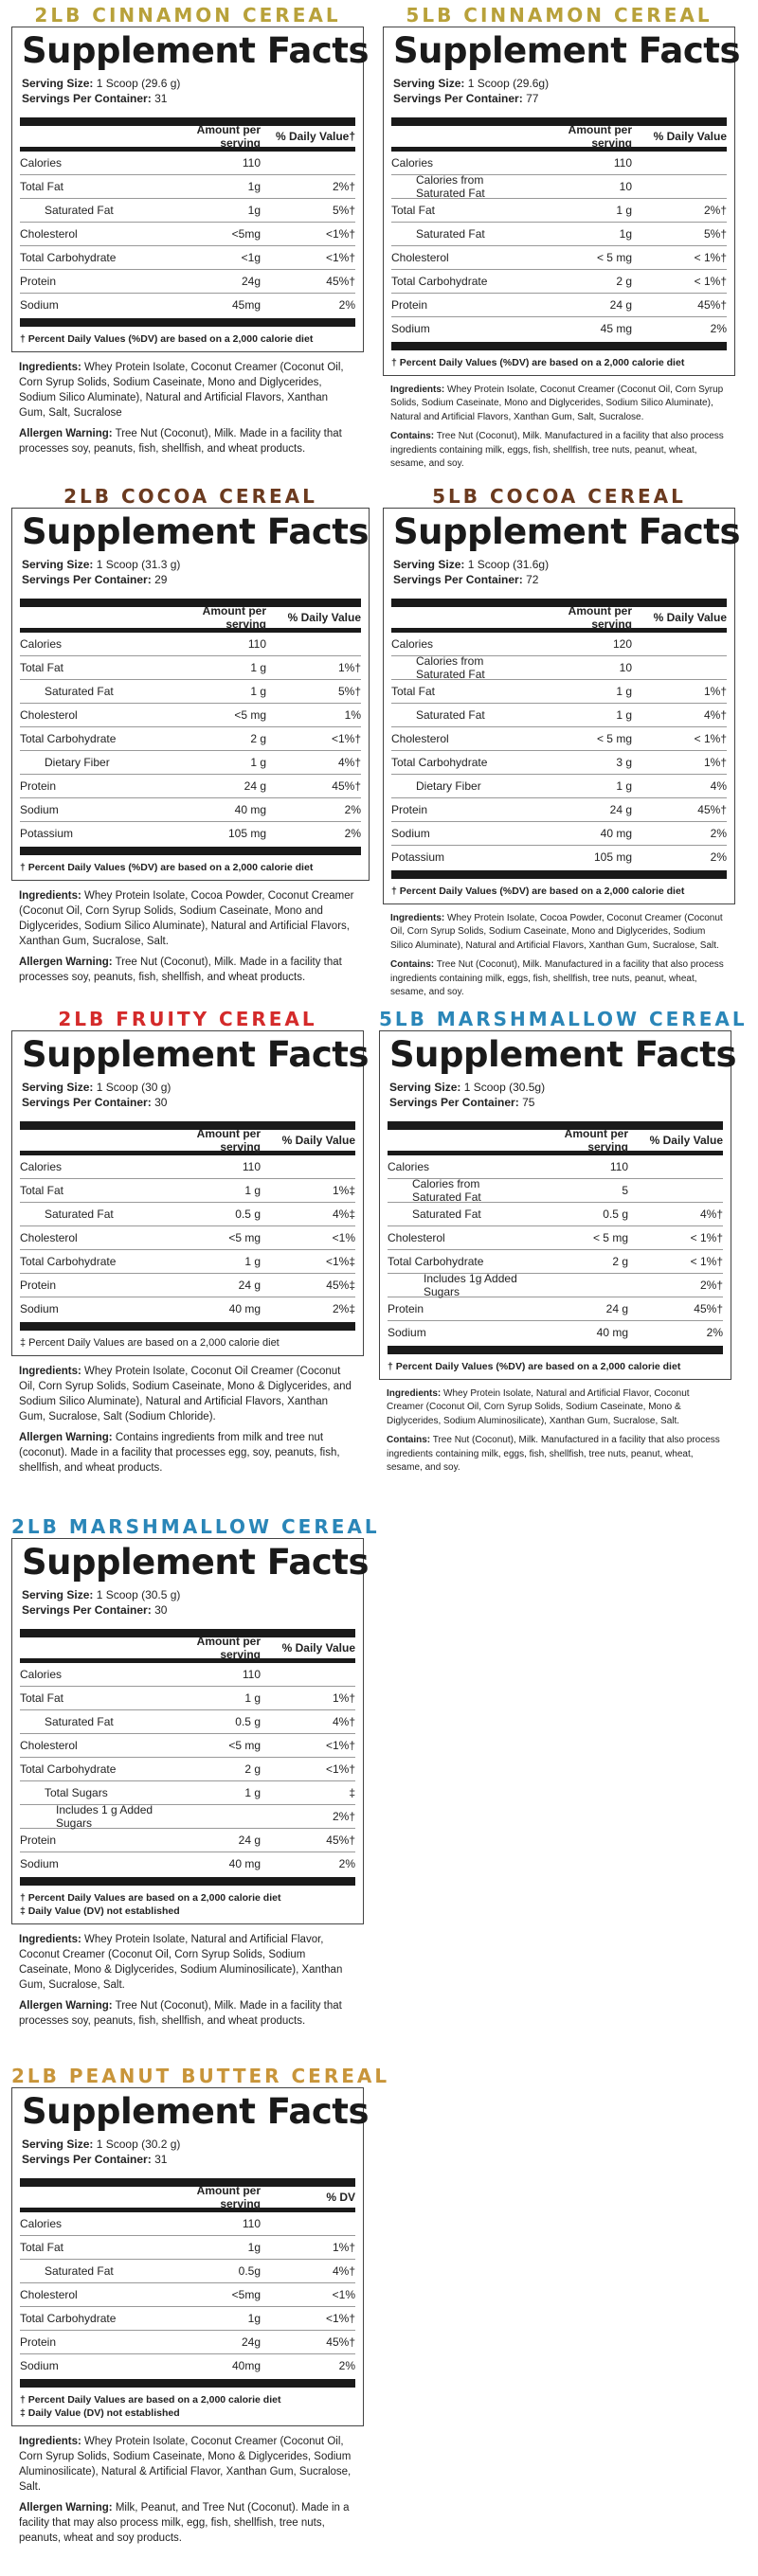 The width and height of the screenshot is (758, 2576). Describe the element at coordinates (625, 186) in the screenshot. I see `nutrient-amount: 10` at that location.